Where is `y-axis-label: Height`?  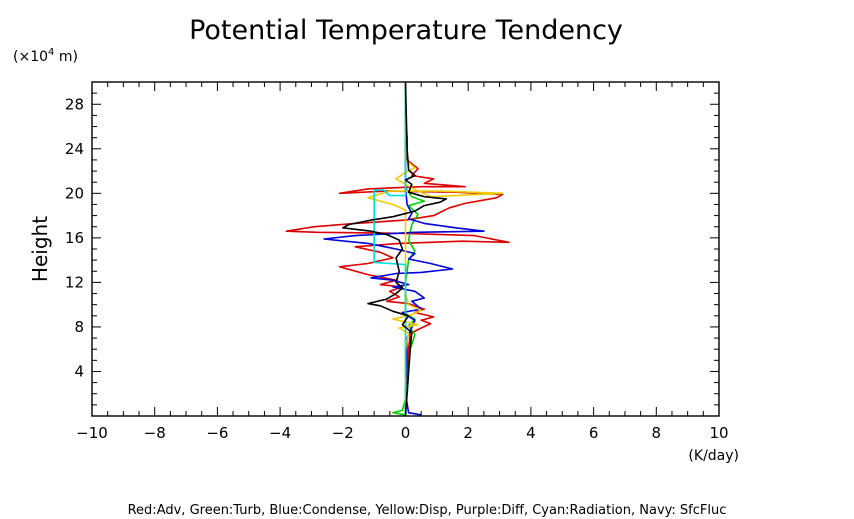
y-axis-label: Height is located at coordinates (40, 249).